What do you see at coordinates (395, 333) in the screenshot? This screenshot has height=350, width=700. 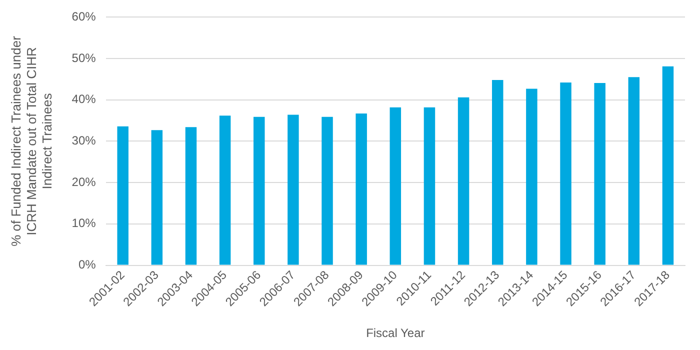 I see `x-axis-title: Fiscal Year` at bounding box center [395, 333].